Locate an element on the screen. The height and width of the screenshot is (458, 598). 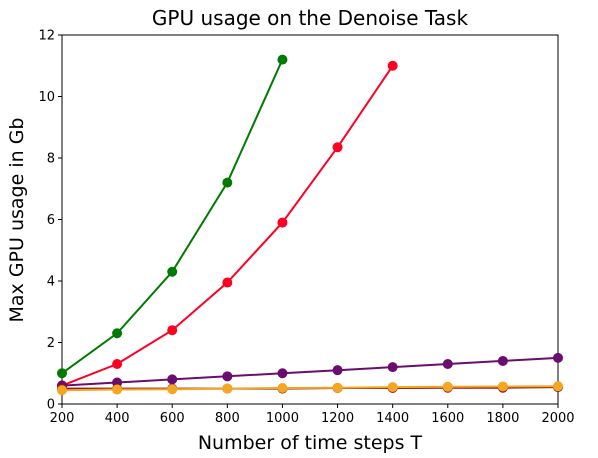
x-tick-label: 1200 is located at coordinates (337, 418).